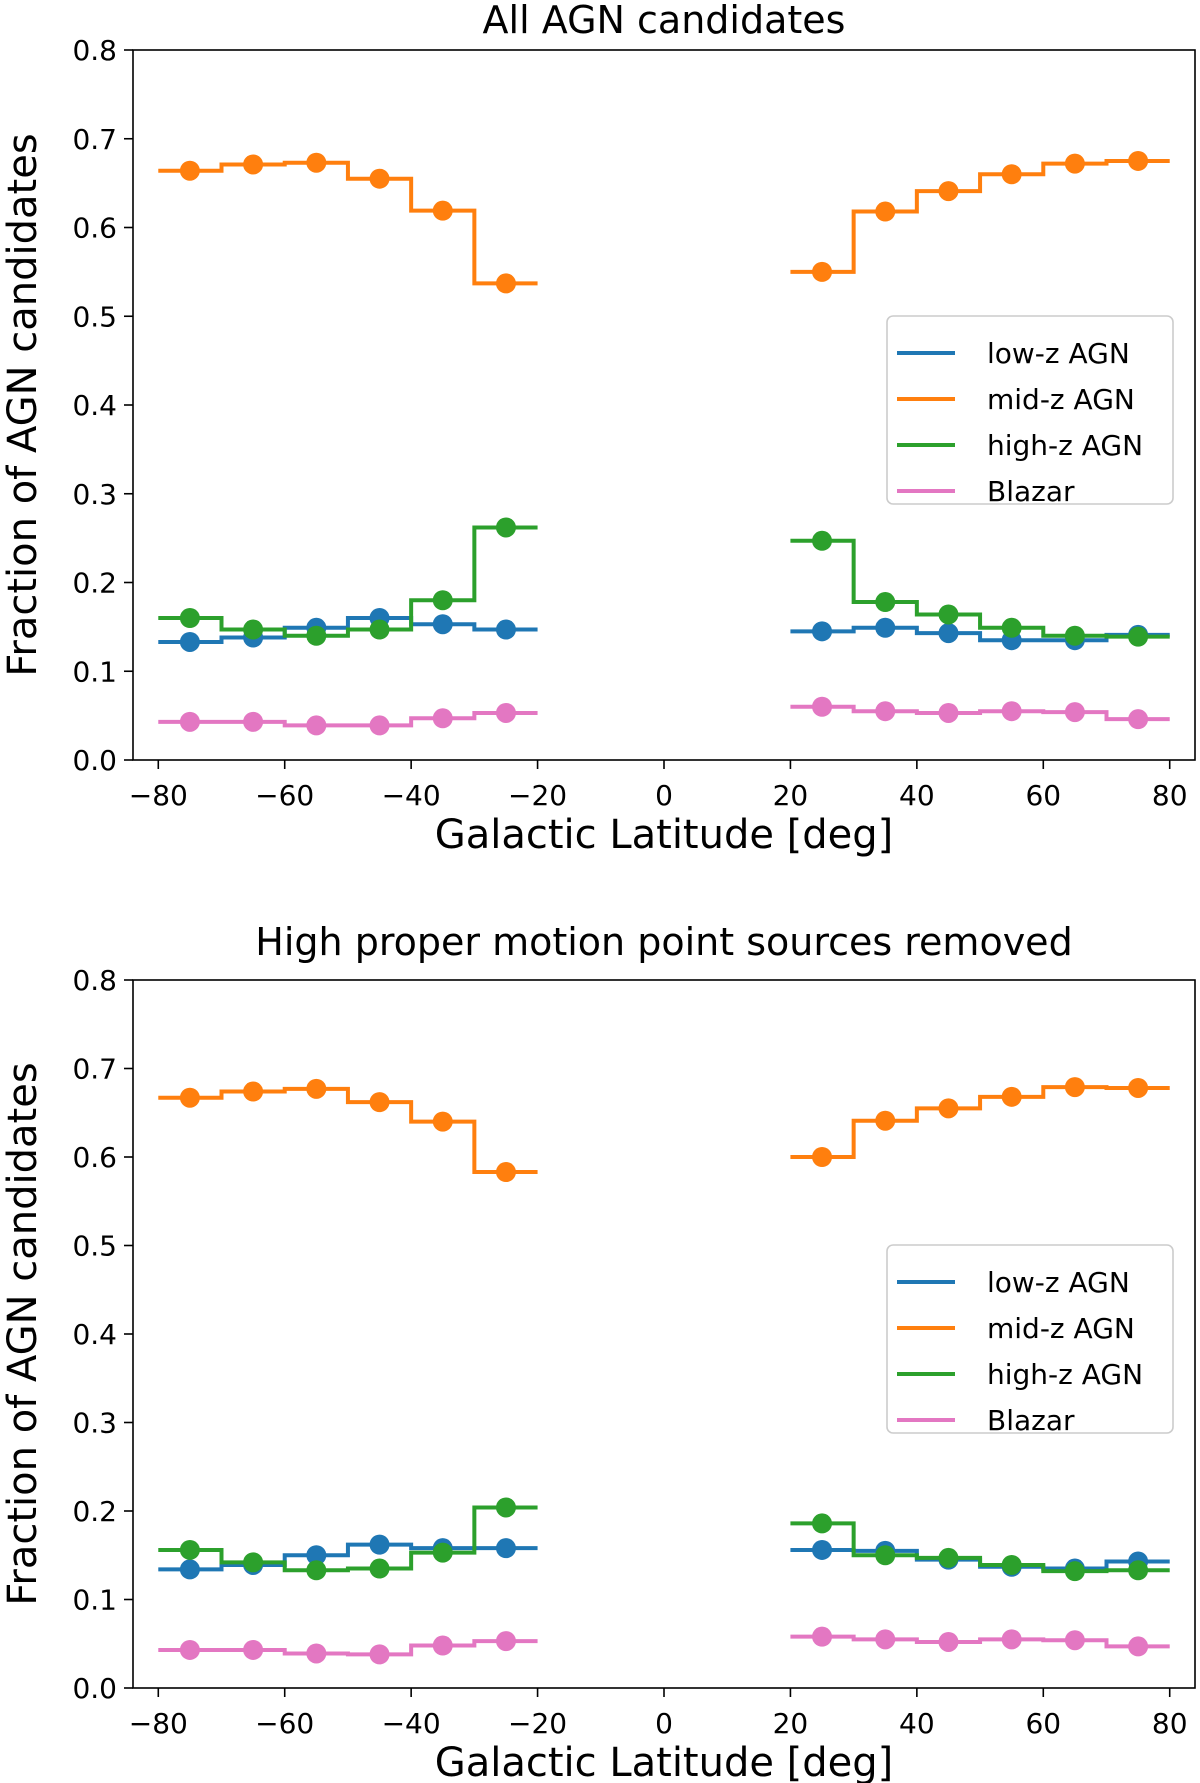 The height and width of the screenshot is (1783, 1200). I want to click on y-tick-label: 0.5, so click(94, 316).